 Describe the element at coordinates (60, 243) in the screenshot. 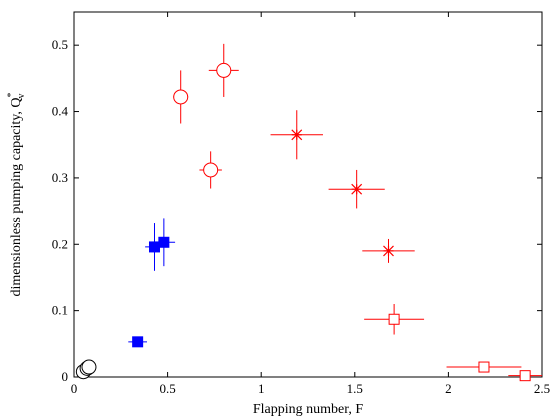

I see `y-tick-label: 0.2` at that location.